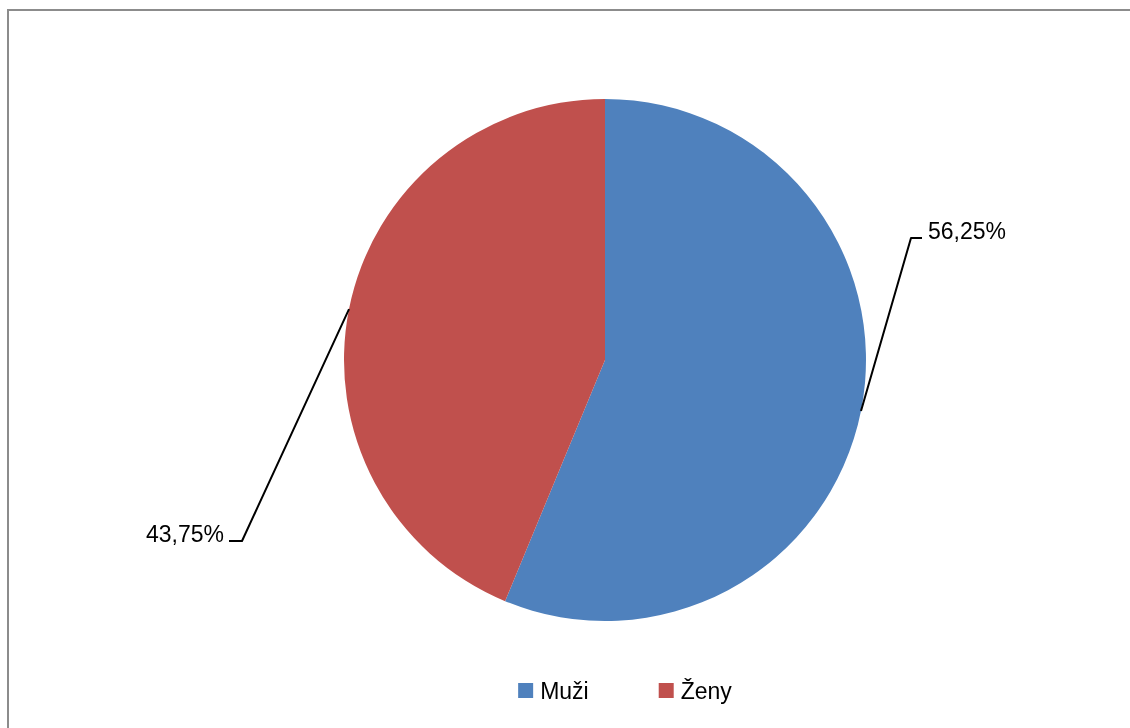  I want to click on legend-label: Muži, so click(564, 690).